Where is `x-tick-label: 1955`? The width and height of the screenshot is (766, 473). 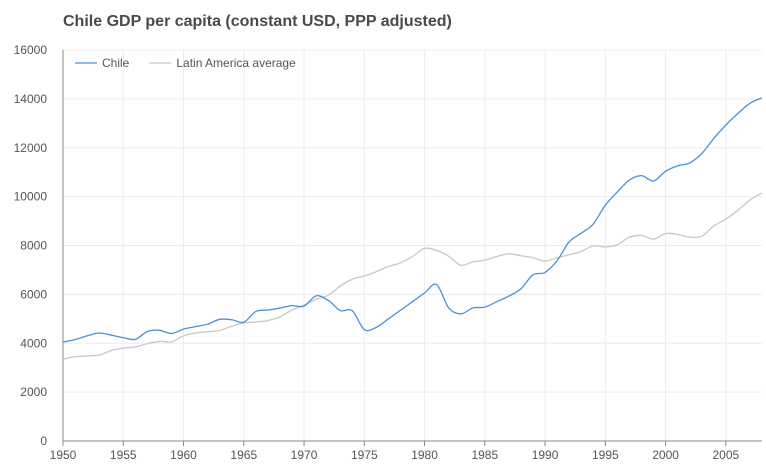
x-tick-label: 1955 is located at coordinates (123, 455).